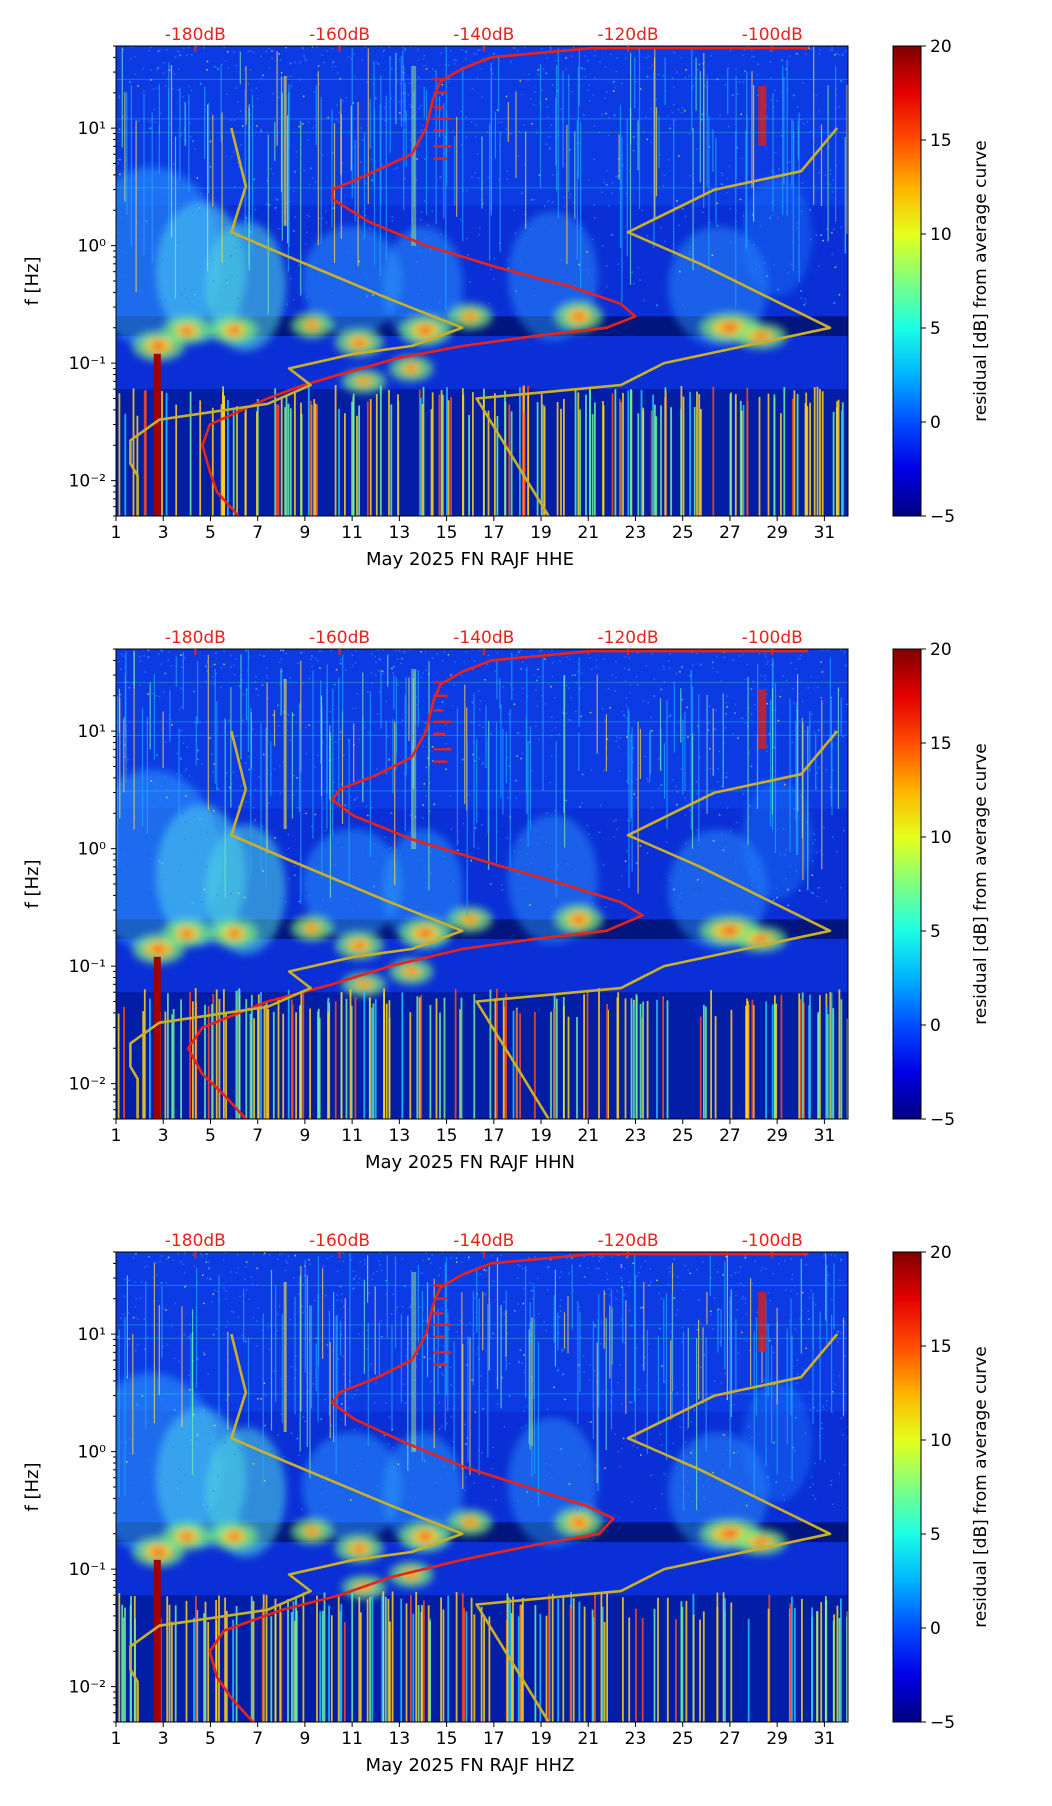 The image size is (1052, 1806). I want to click on mean-psd-wiggles, so click(442, 119).